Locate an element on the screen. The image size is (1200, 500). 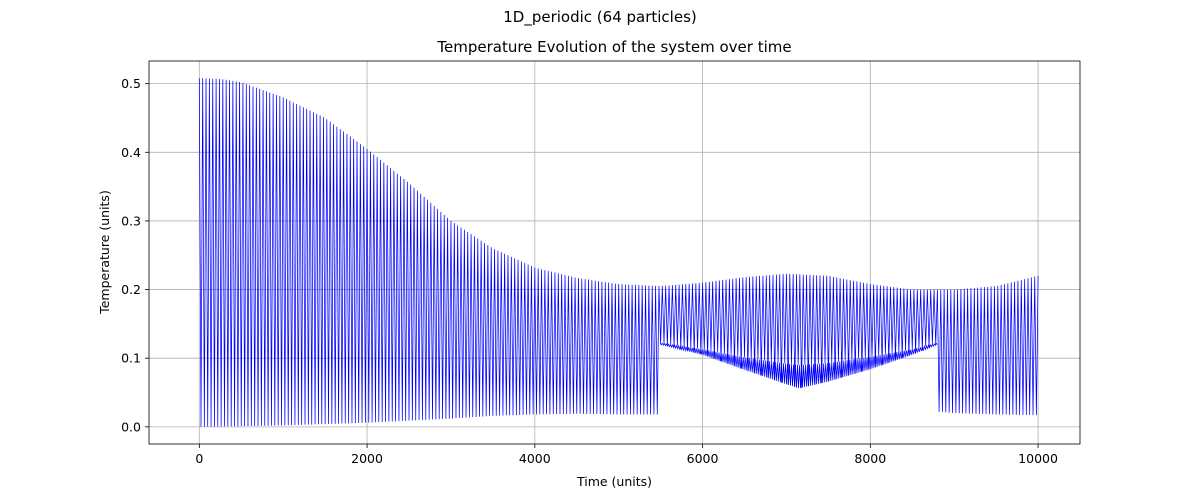
y-tick-label: 0.5 is located at coordinates (131, 83).